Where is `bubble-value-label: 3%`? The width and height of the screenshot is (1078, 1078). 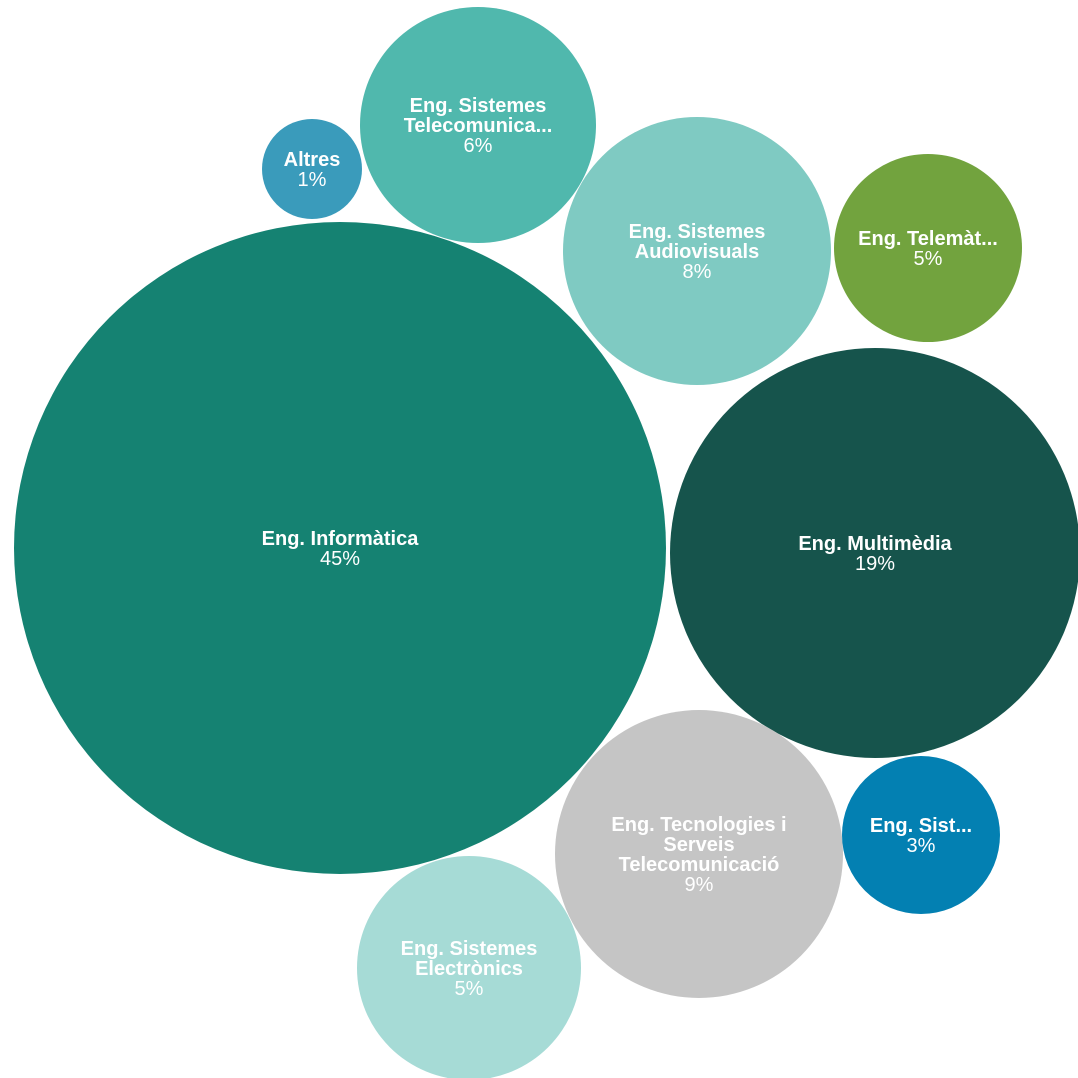
bubble-value-label: 3% is located at coordinates (921, 846).